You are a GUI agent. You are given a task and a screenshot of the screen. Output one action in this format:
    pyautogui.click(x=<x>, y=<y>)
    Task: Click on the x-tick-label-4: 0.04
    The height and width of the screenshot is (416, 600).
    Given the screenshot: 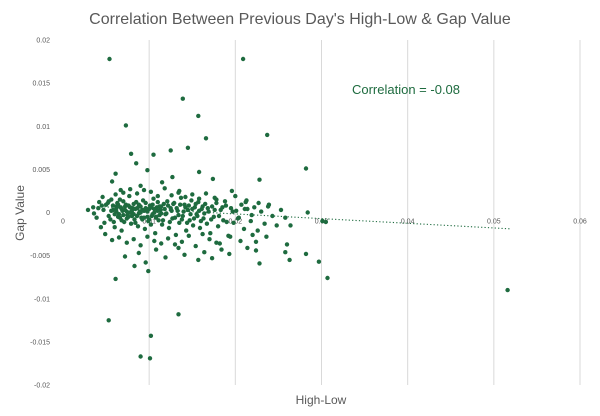 What is the action you would take?
    pyautogui.click(x=408, y=222)
    